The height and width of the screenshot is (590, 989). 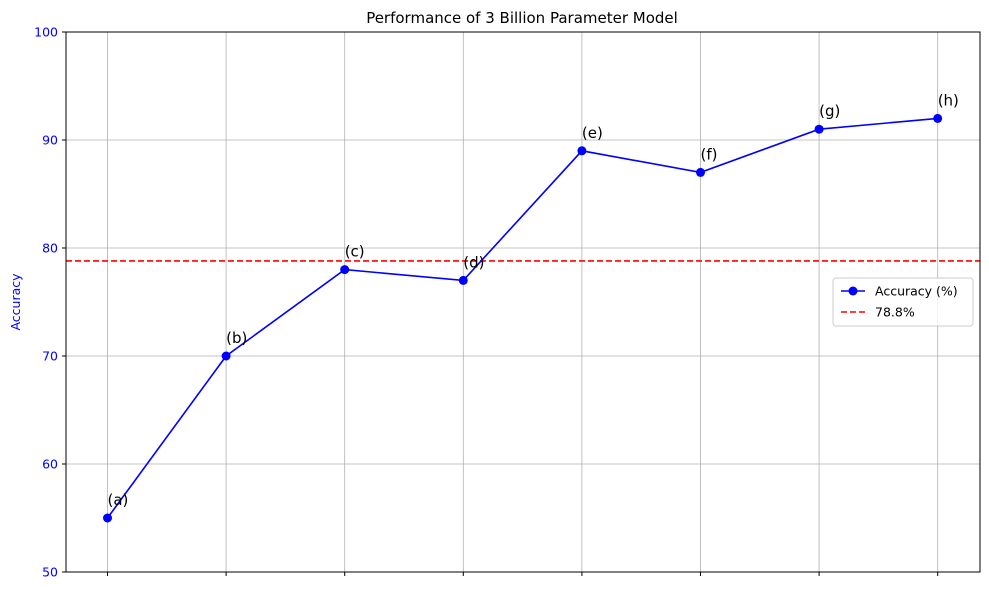 What do you see at coordinates (118, 500) in the screenshot?
I see `point-label: (a)` at bounding box center [118, 500].